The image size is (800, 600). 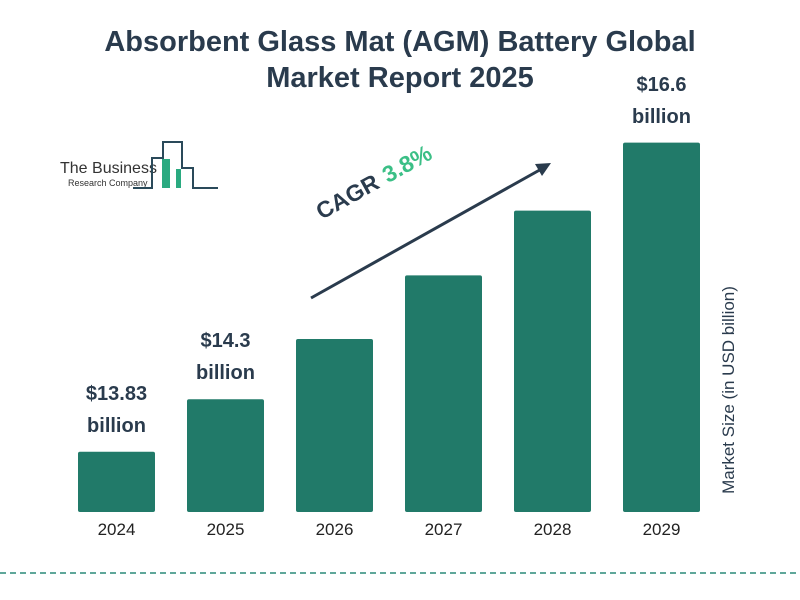 What do you see at coordinates (116, 529) in the screenshot?
I see `x-tick-label: 2024` at bounding box center [116, 529].